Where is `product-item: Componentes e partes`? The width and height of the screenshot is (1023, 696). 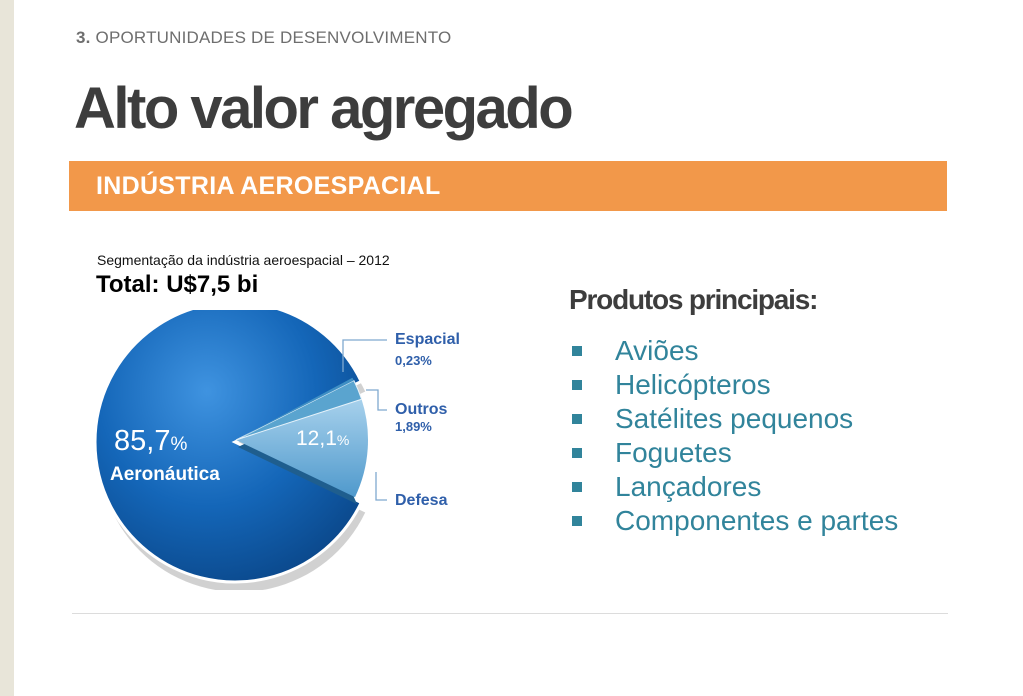 product-item: Componentes e partes is located at coordinates (734, 521).